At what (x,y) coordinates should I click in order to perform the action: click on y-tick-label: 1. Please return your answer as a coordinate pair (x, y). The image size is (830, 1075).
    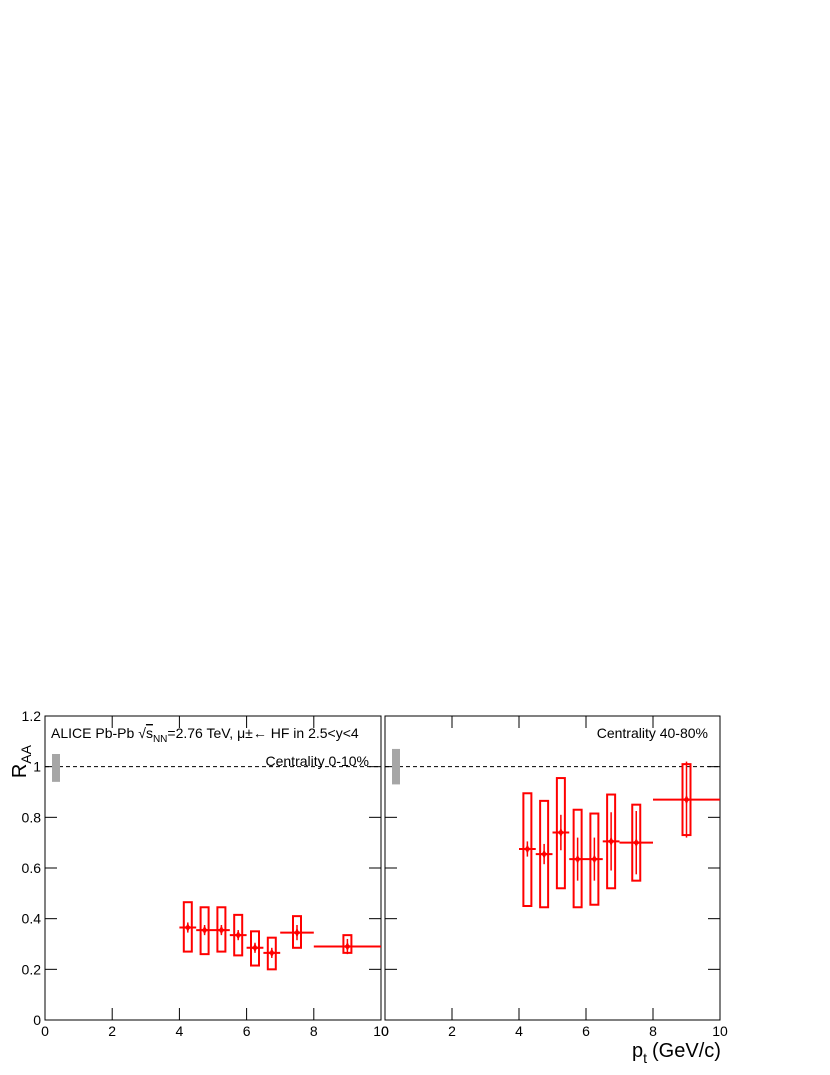
    Looking at the image, I should click on (37, 767).